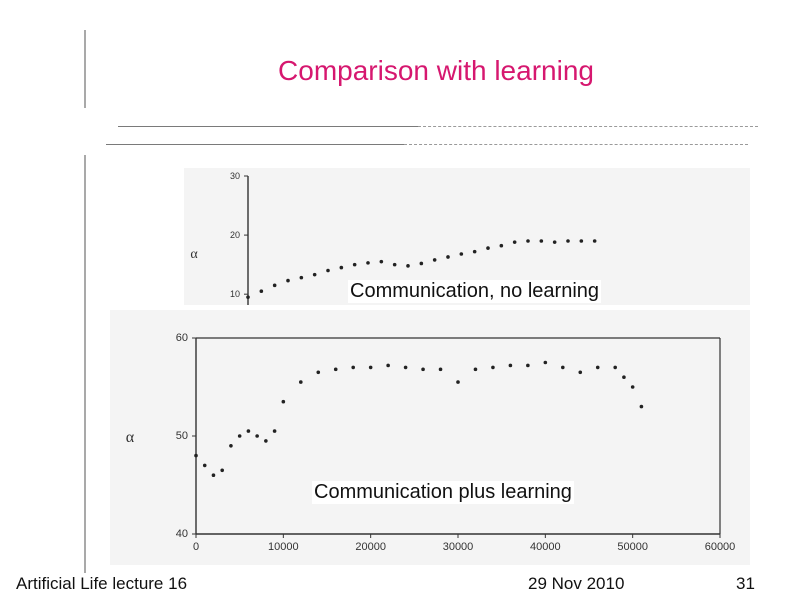 The image size is (792, 612). What do you see at coordinates (182, 534) in the screenshot?
I see `y-tick-label: 40` at bounding box center [182, 534].